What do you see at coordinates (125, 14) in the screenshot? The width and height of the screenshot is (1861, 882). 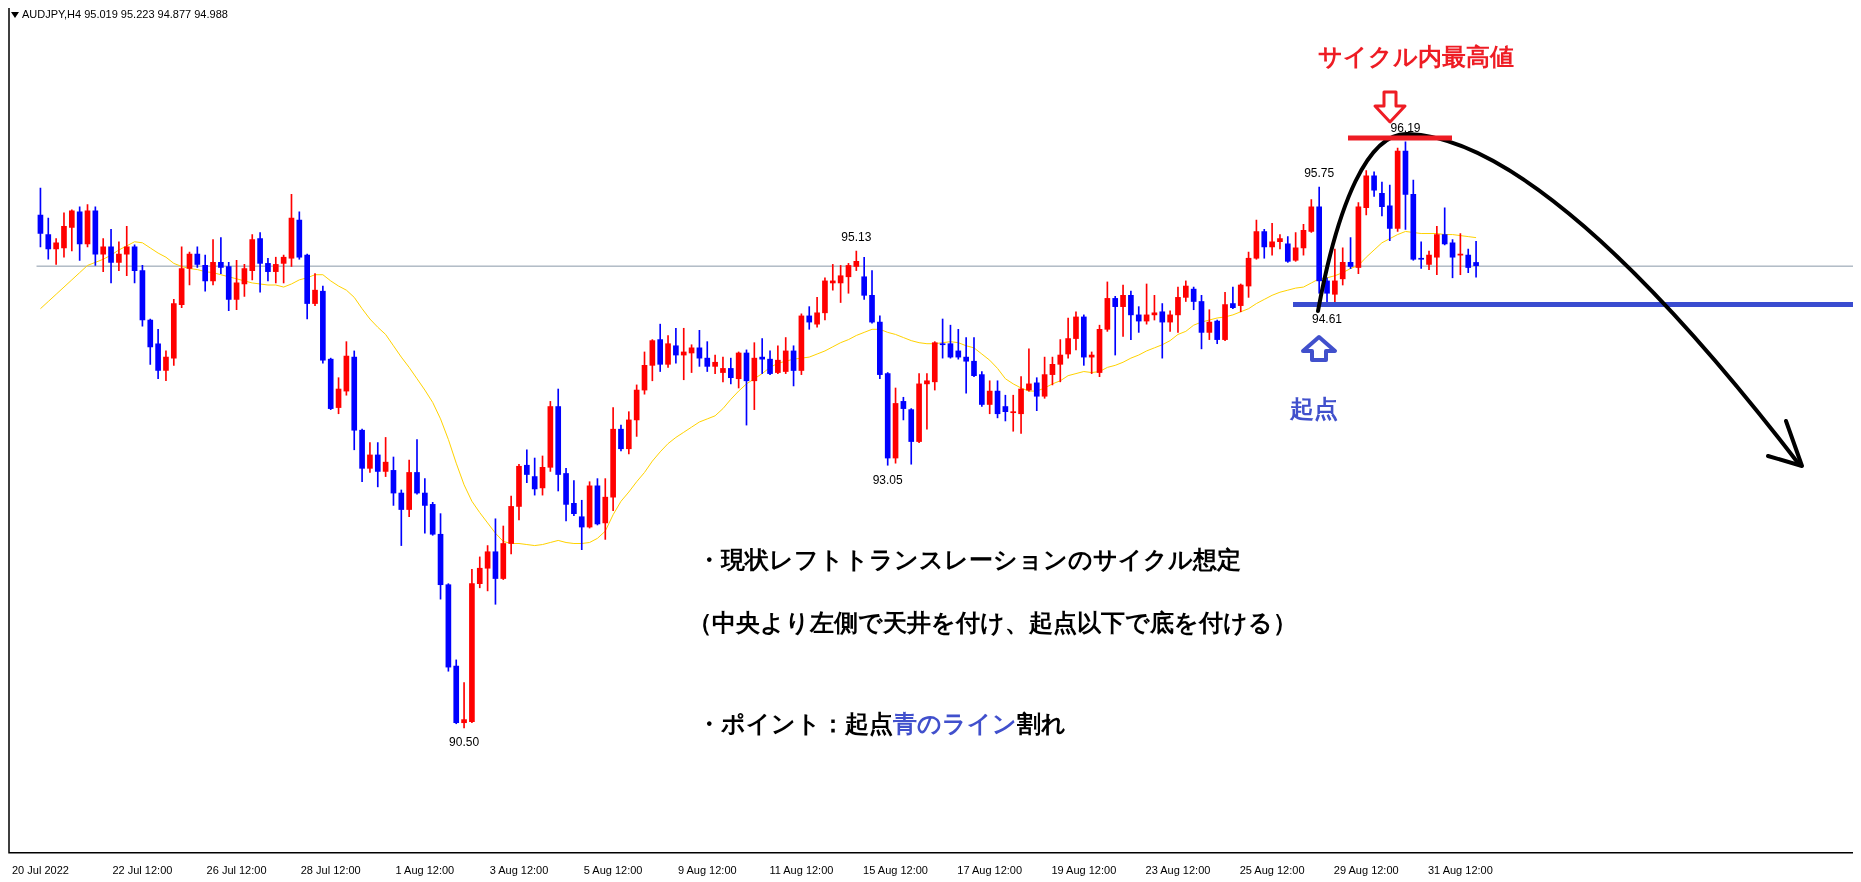 I see `chart-title: AUDJPY,H4 95.019 95.223 94.877 94.988` at bounding box center [125, 14].